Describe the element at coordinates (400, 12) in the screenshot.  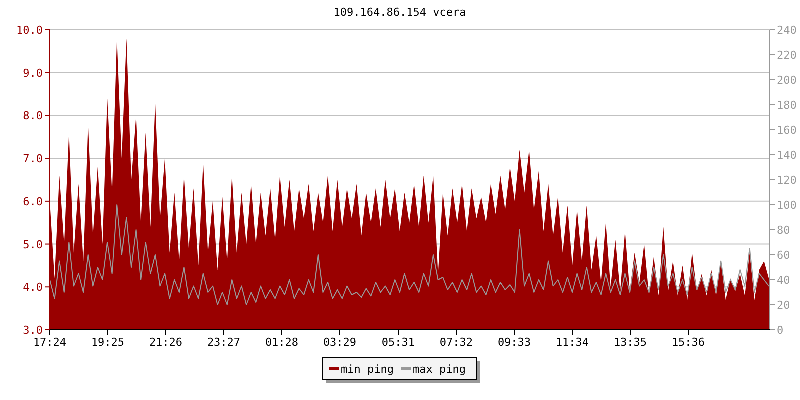
I see `chart-title: 109.164.86.154 vcera` at that location.